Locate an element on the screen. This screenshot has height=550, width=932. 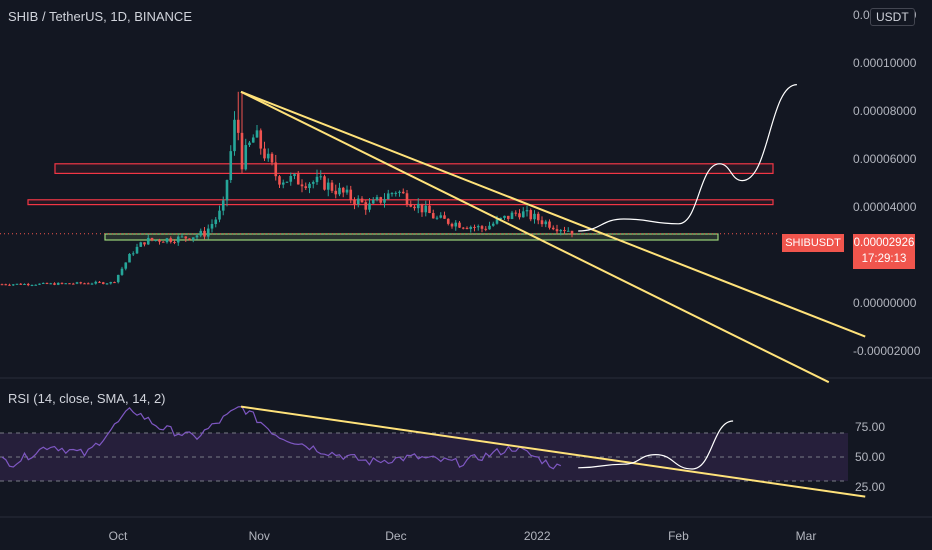
rsi-axis-tick: 75.00 is located at coordinates (870, 427).